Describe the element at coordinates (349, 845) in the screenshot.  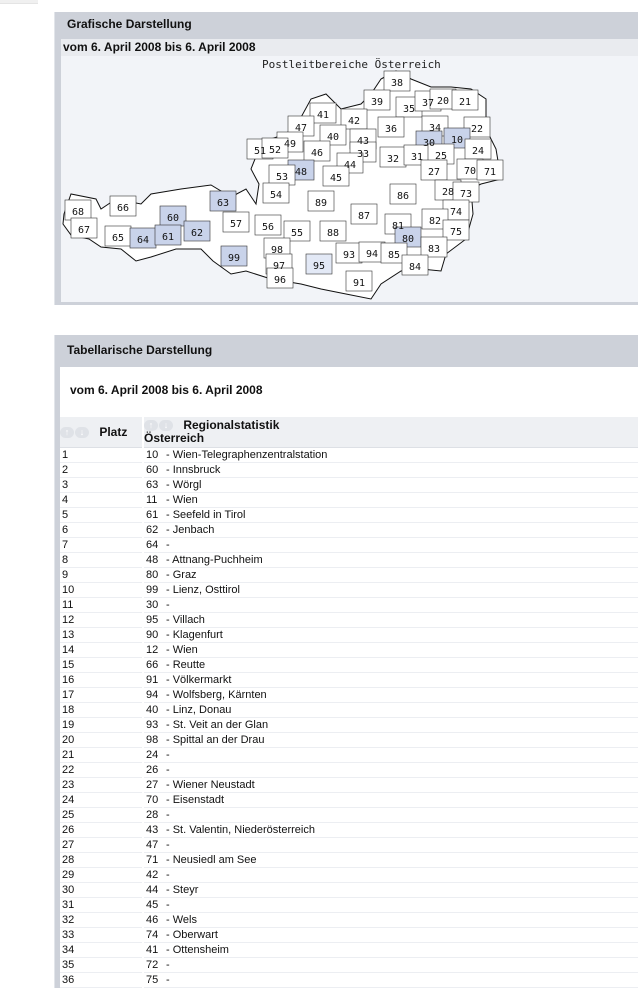
I see `table-row: 27 47-` at that location.